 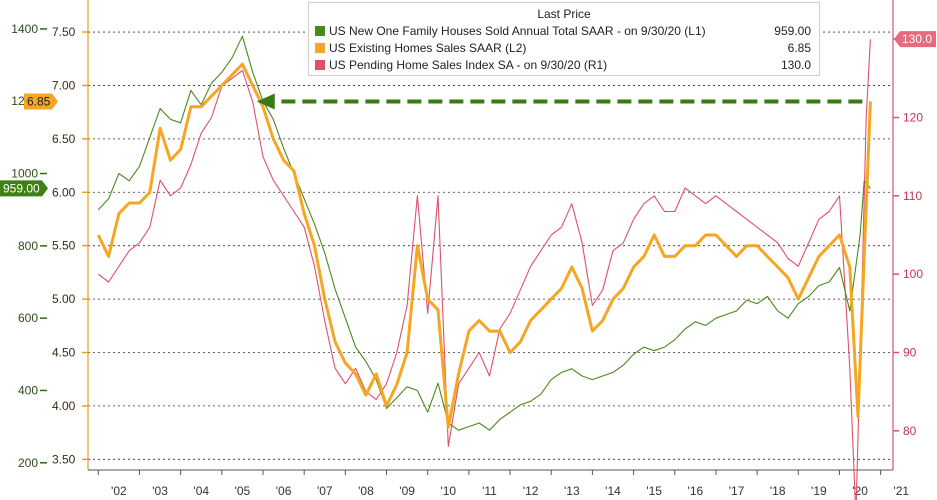 I want to click on x-tick-label: '14, so click(x=613, y=491).